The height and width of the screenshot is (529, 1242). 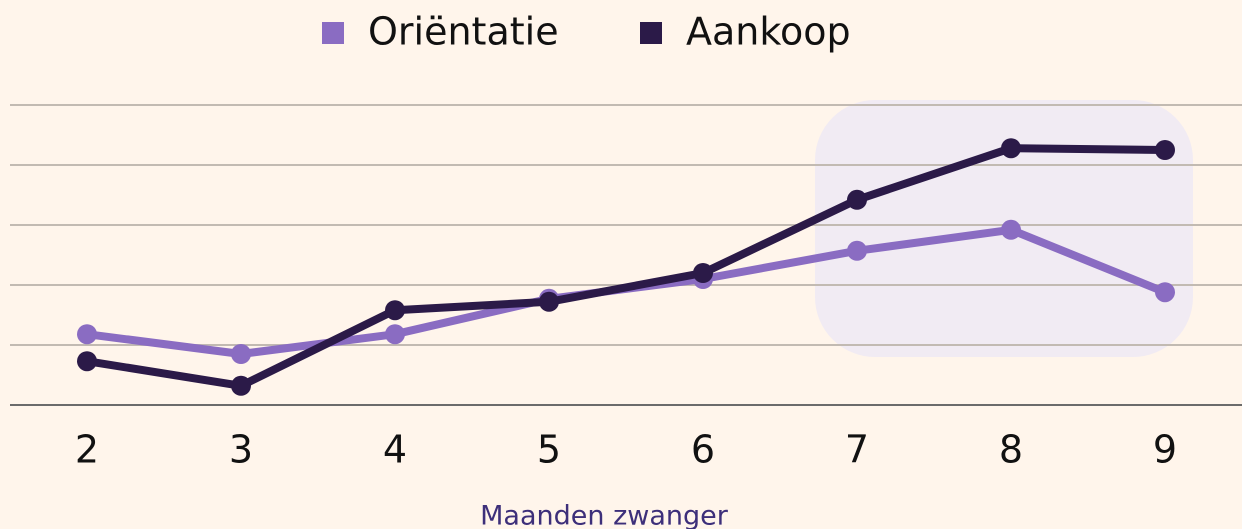 I want to click on x-tick-label: 9, so click(x=1165, y=450).